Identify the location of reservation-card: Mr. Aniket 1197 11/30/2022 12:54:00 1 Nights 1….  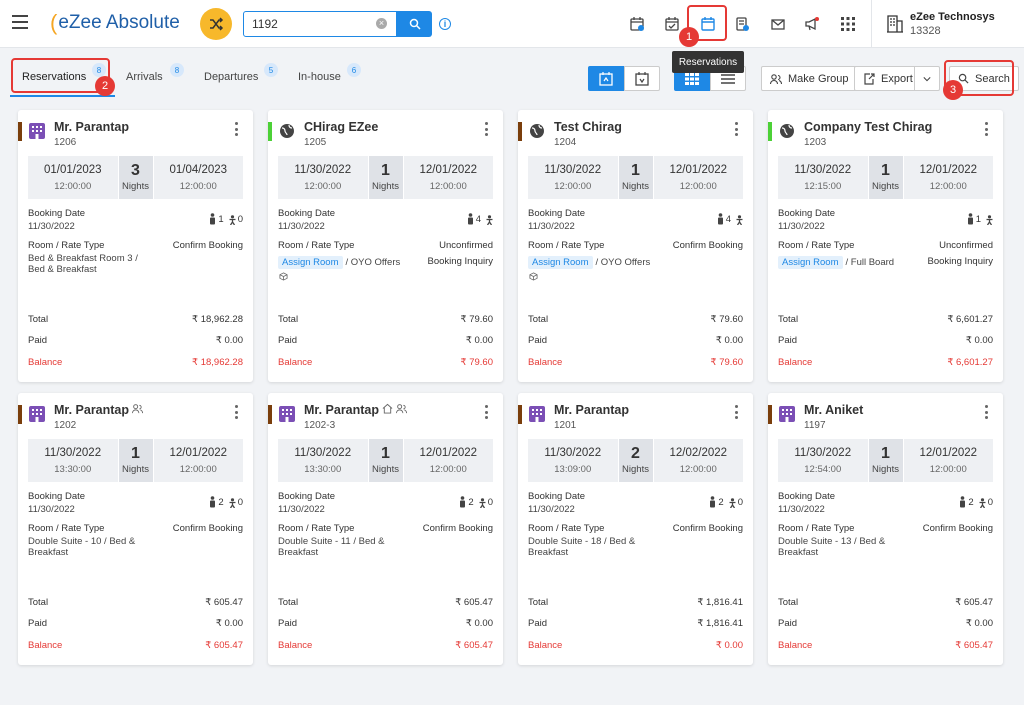
(885, 529).